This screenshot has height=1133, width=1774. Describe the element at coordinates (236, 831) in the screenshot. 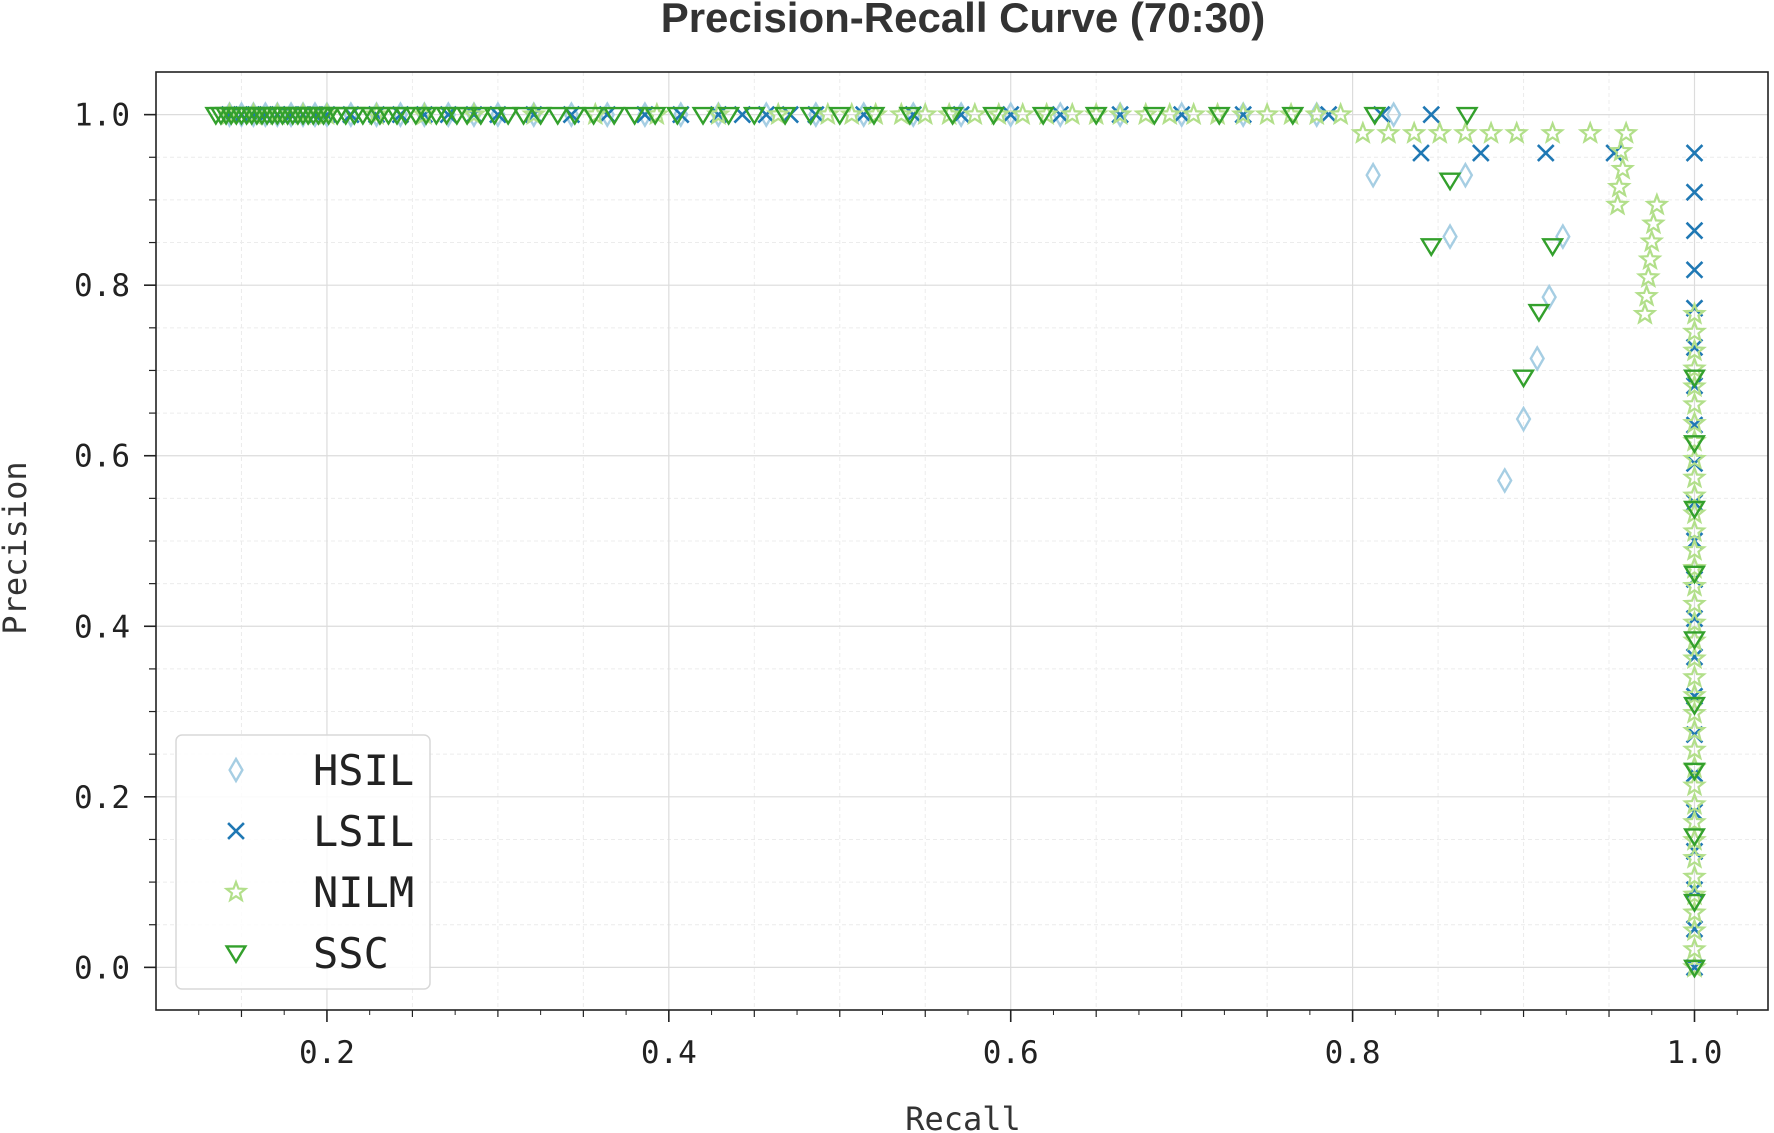

I see `legend-marker-lsil` at that location.